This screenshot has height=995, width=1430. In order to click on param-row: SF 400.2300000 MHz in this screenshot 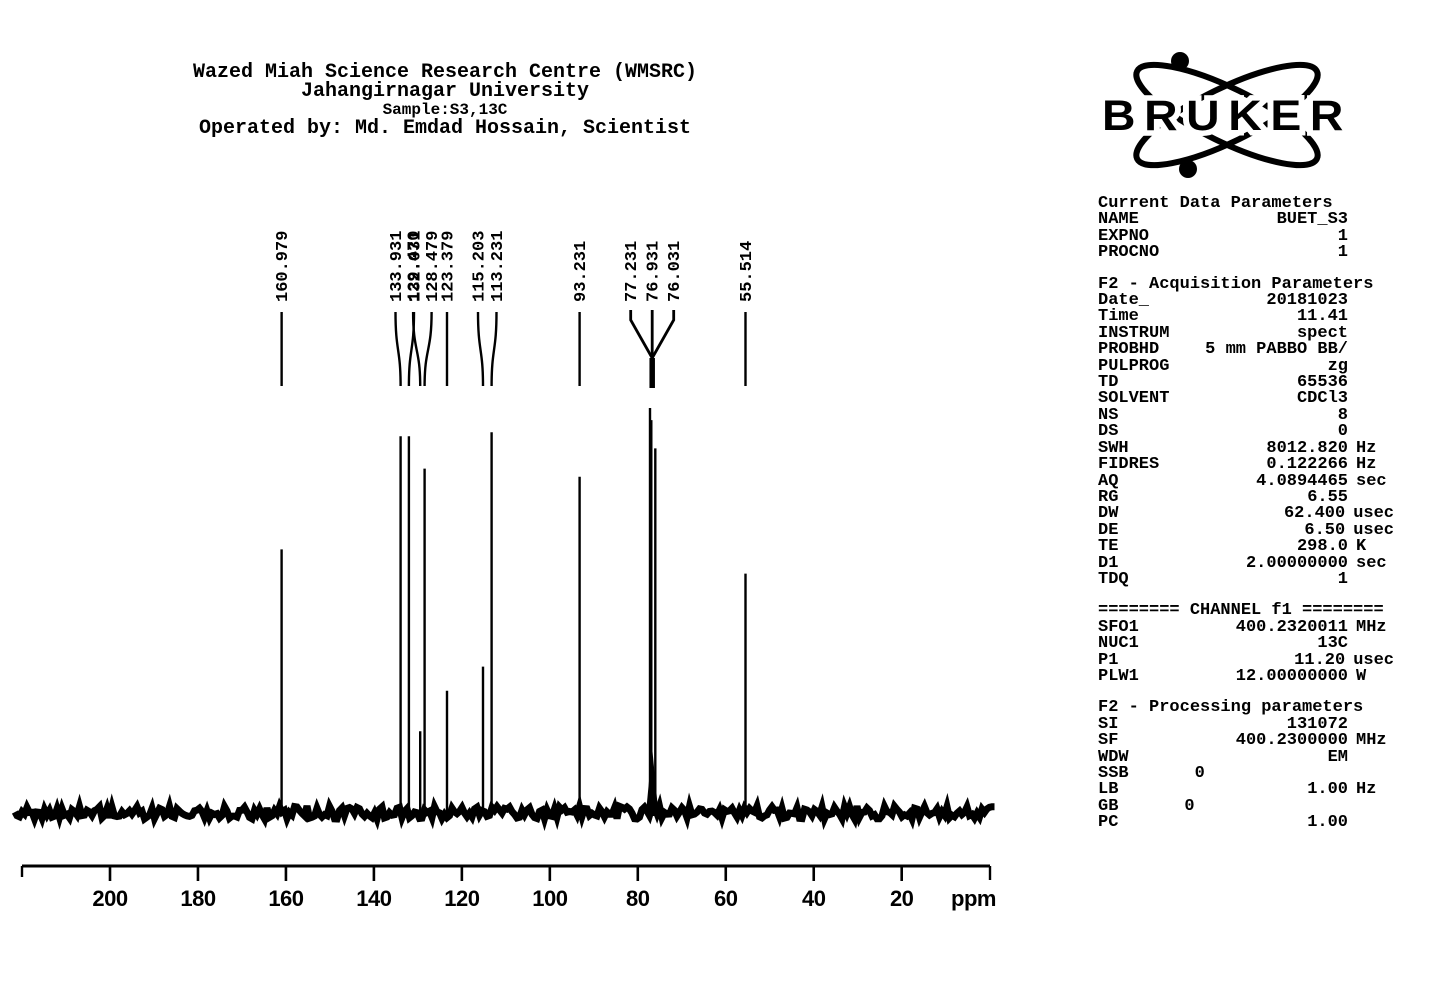, I will do `click(1246, 741)`.